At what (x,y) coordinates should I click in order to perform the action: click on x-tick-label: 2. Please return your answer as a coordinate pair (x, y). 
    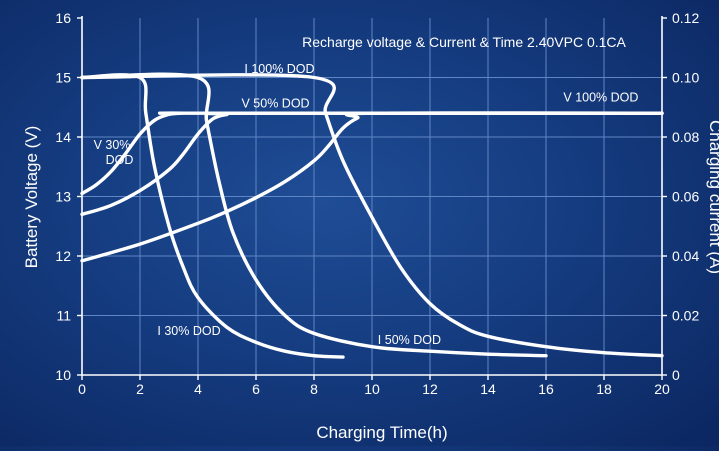
    Looking at the image, I should click on (140, 389).